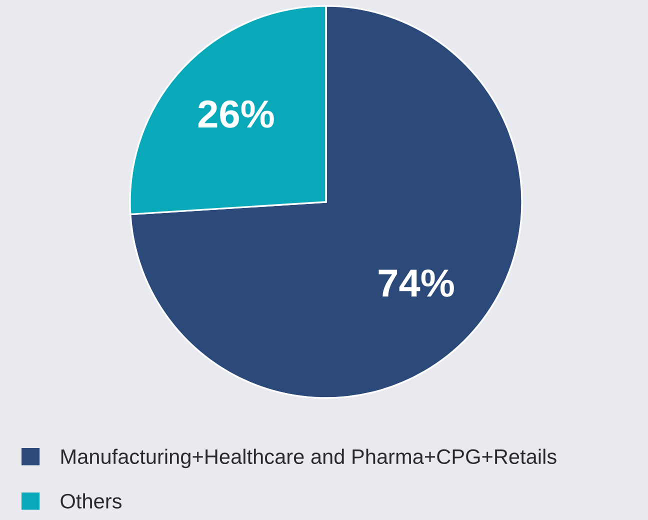 Image resolution: width=648 pixels, height=520 pixels. Describe the element at coordinates (236, 114) in the screenshot. I see `data-label: 26%` at that location.